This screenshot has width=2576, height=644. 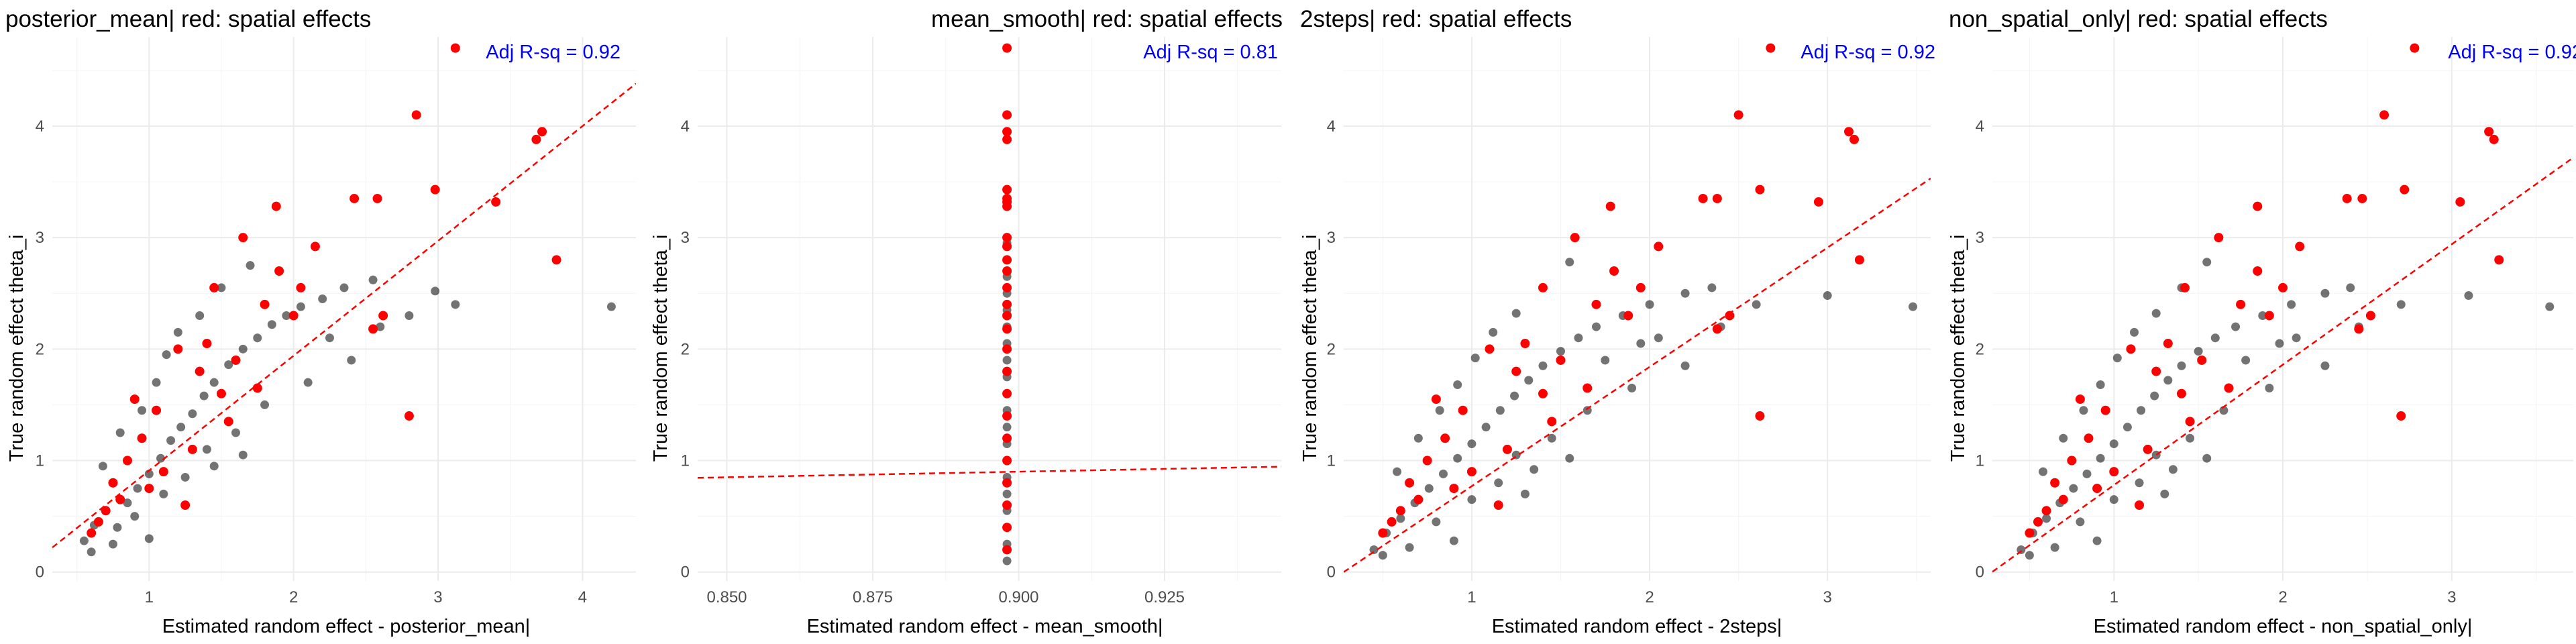 I want to click on adj-r-squared-annotation: Adj R-sq = 0.92, so click(x=553, y=52).